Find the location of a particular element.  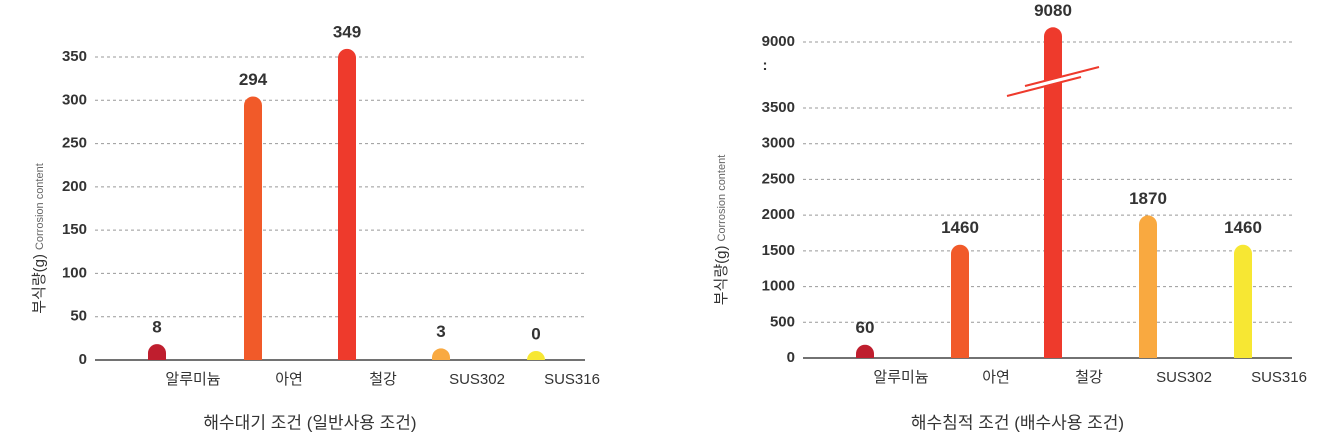

value-label: 3 is located at coordinates (440, 331).